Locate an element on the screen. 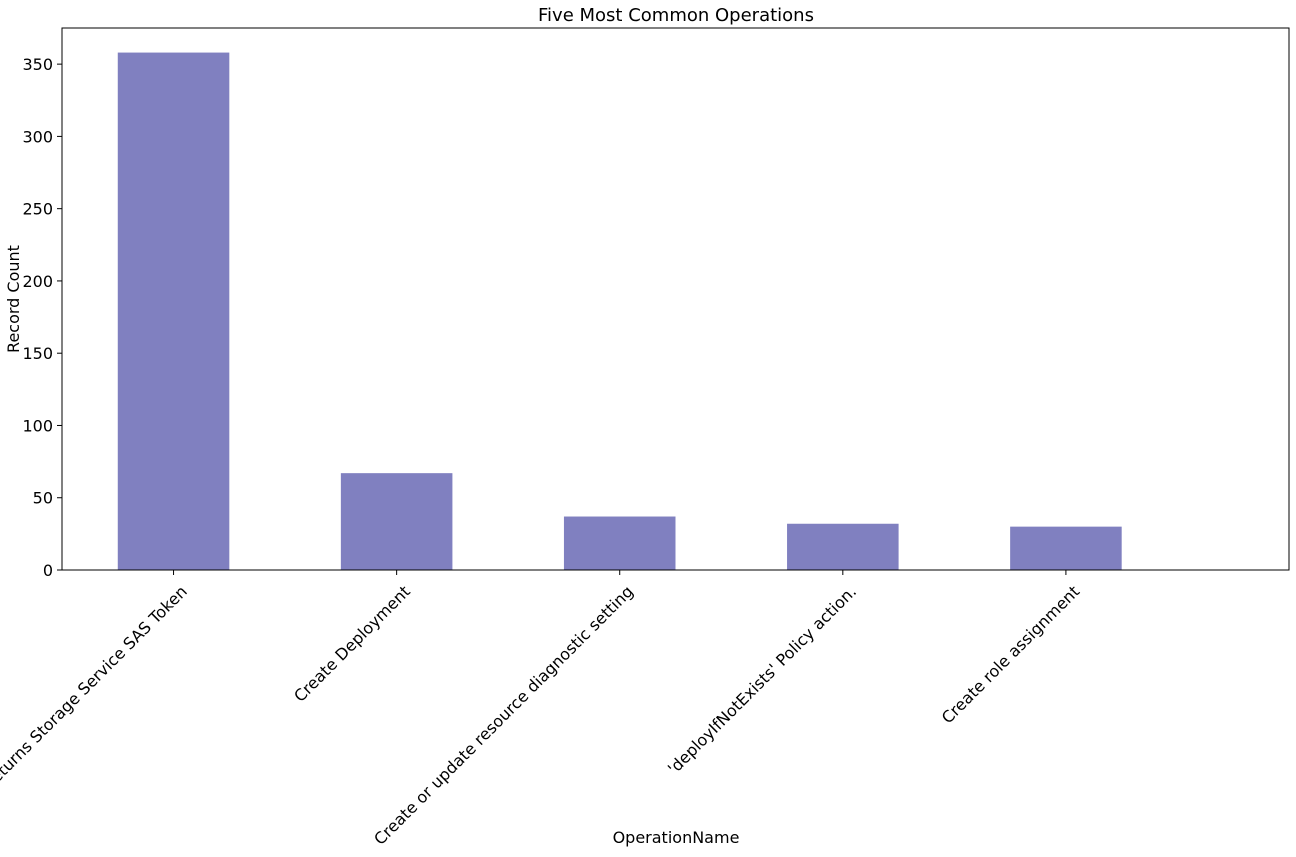 This screenshot has height=857, width=1296. y-axis-label: Record Count is located at coordinates (13, 299).